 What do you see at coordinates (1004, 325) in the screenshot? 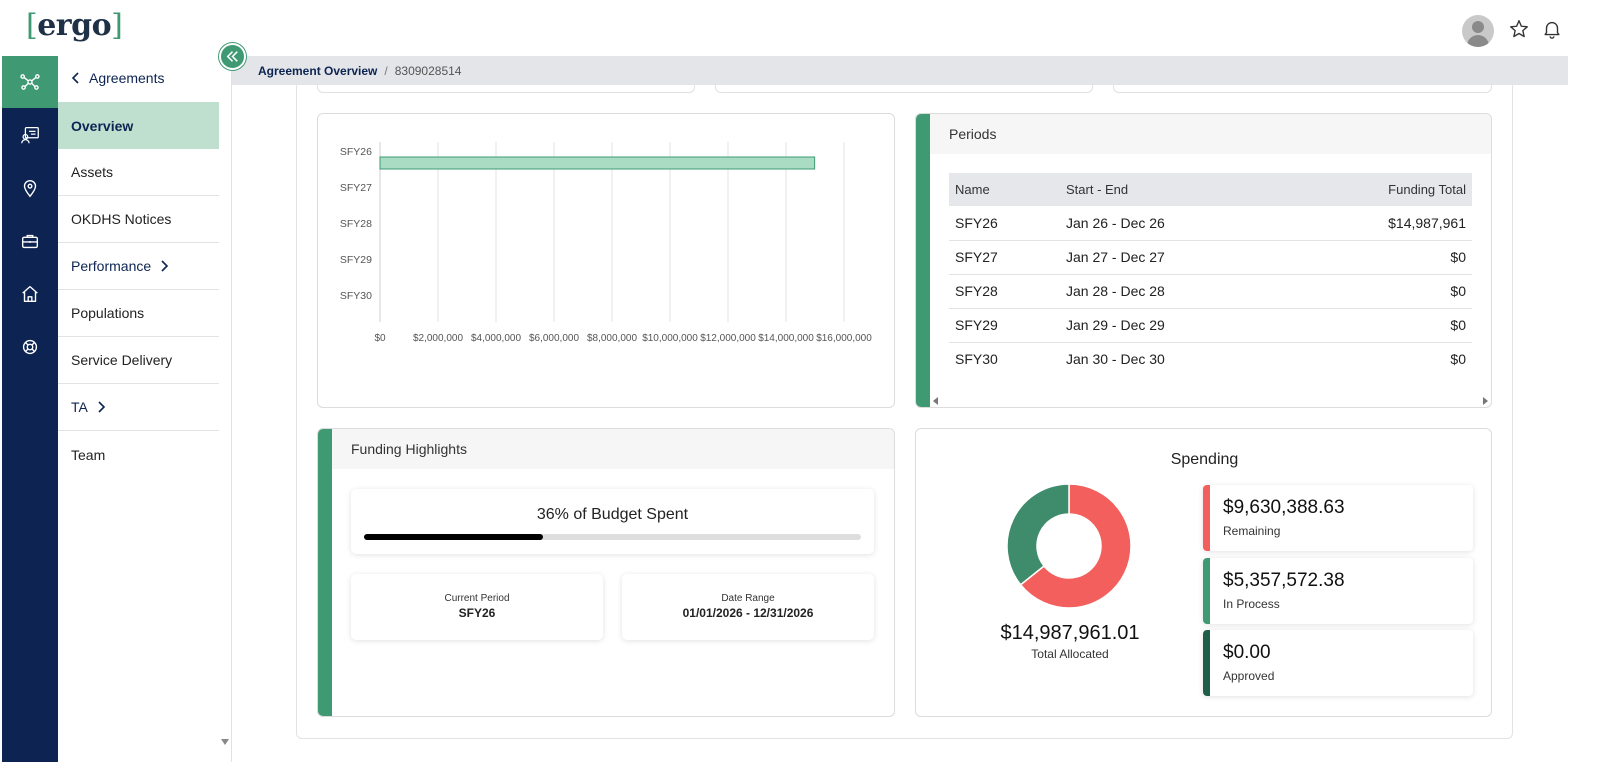
I see `period-name: SFY29` at bounding box center [1004, 325].